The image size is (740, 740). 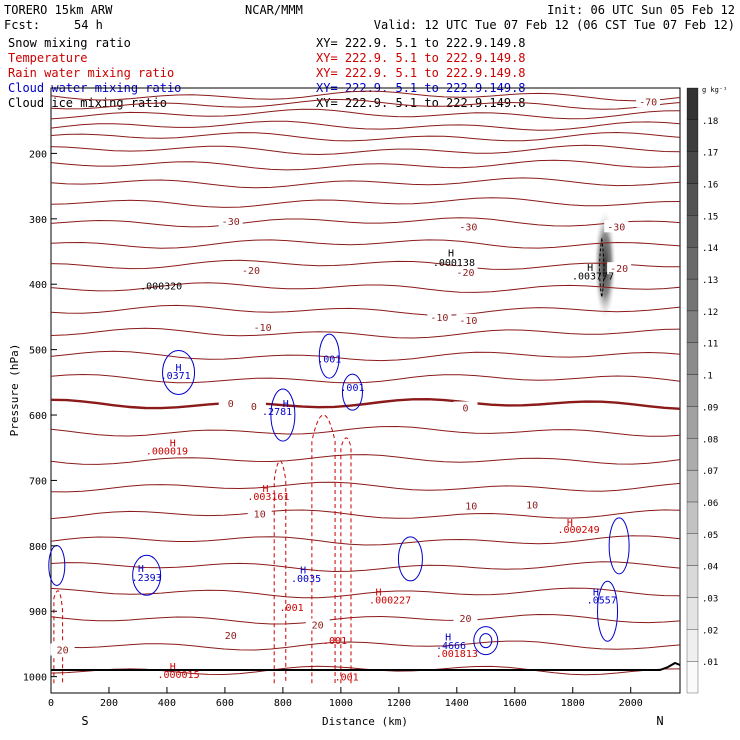 I want to click on colorbar-tick-label: .1, so click(x=707, y=377).